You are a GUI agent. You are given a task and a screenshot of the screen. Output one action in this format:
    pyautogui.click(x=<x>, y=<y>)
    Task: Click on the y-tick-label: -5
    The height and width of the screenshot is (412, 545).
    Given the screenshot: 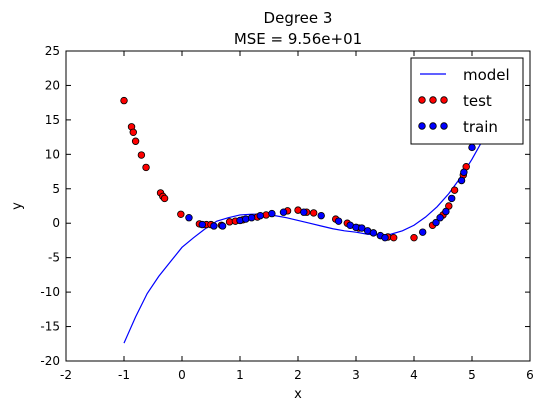 What is the action you would take?
    pyautogui.click(x=54, y=258)
    